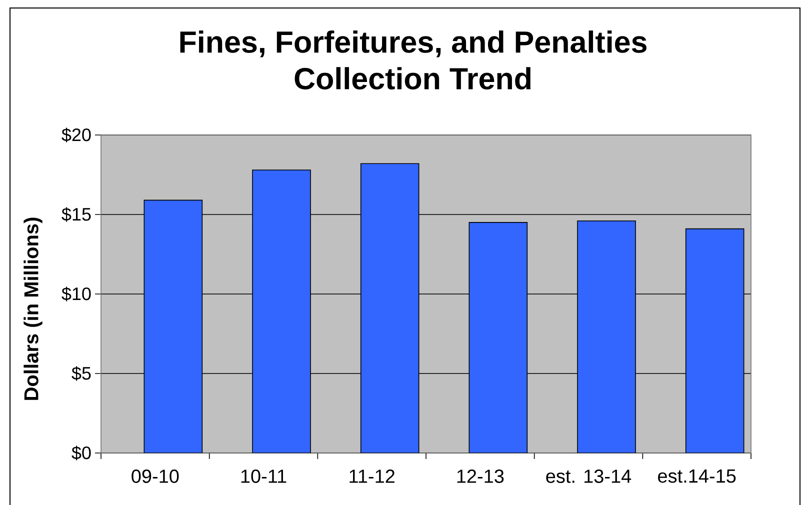  What do you see at coordinates (81, 453) in the screenshot?
I see `y-tick-label: $0` at bounding box center [81, 453].